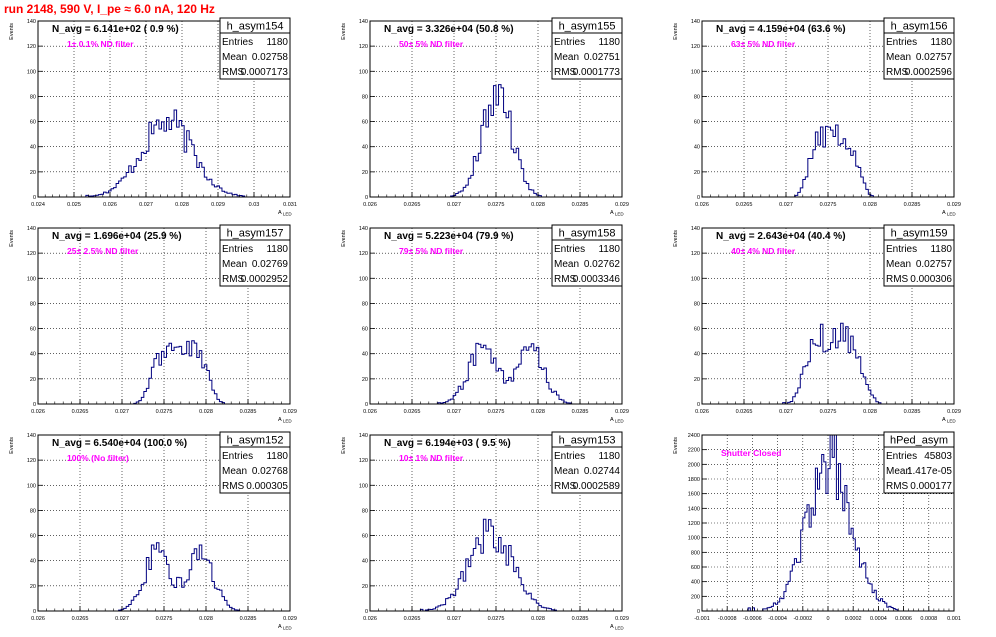 Image resolution: width=996 pixels, height=637 pixels. What do you see at coordinates (206, 412) in the screenshot?
I see `x-tick-label: 0.028` at bounding box center [206, 412].